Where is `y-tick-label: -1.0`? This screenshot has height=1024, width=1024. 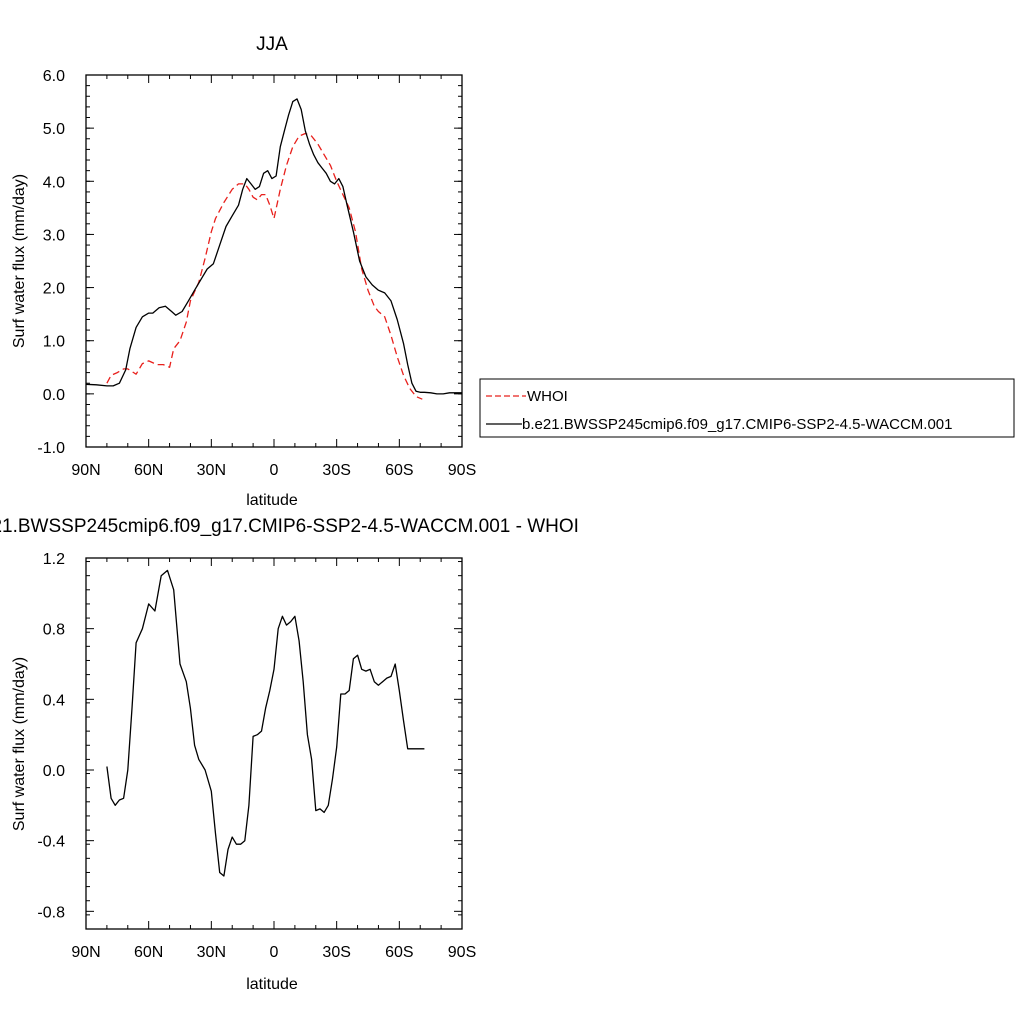 y-tick-label: -1.0 is located at coordinates (51, 448).